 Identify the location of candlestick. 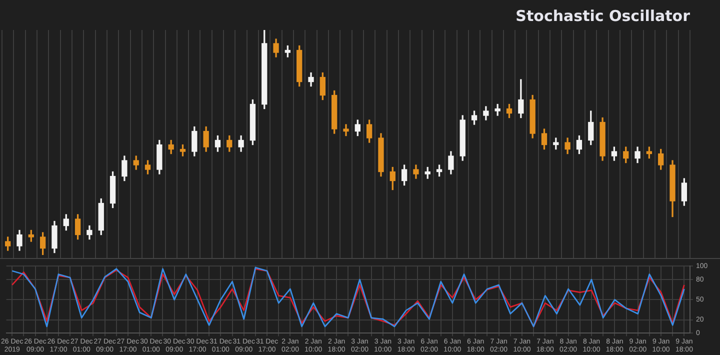
(346, 130).